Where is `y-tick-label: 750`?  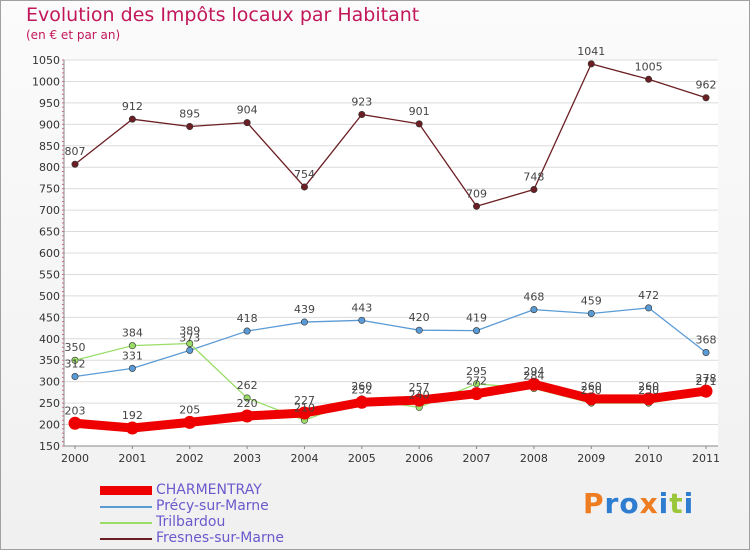
y-tick-label: 750 is located at coordinates (49, 189).